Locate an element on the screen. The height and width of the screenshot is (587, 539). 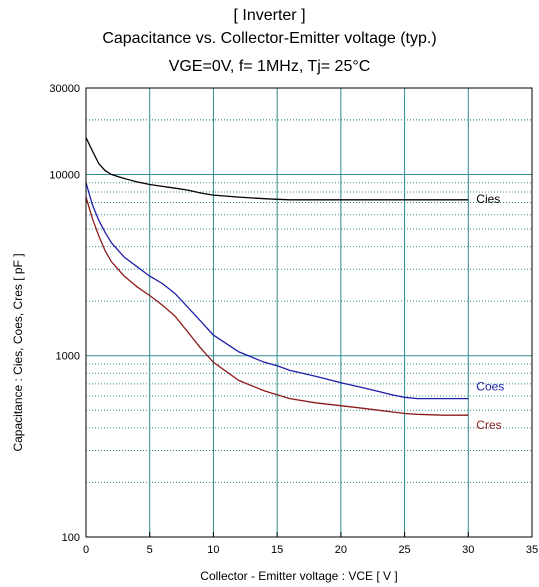
chart-conditions: VGE=0V, f= 1MHz, Tj= 25°C is located at coordinates (269, 66).